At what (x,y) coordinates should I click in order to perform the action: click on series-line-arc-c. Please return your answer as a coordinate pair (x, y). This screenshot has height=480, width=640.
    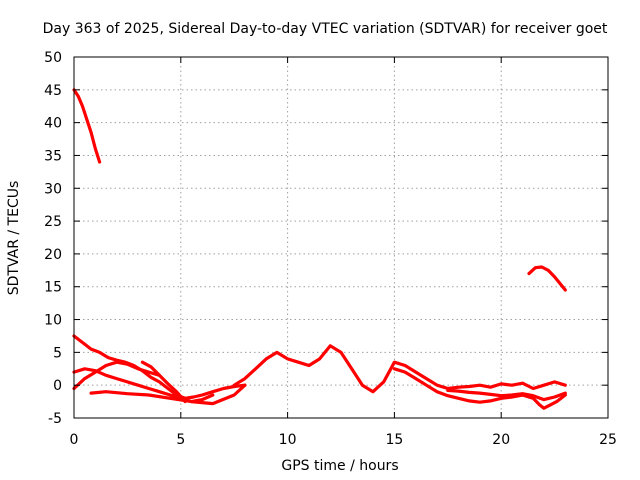
    Looking at the image, I should click on (116, 375).